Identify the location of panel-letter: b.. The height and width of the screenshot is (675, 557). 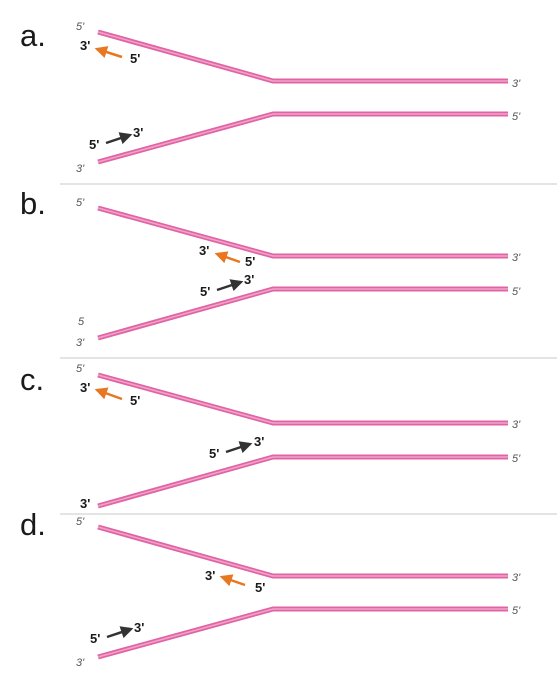
(33, 203).